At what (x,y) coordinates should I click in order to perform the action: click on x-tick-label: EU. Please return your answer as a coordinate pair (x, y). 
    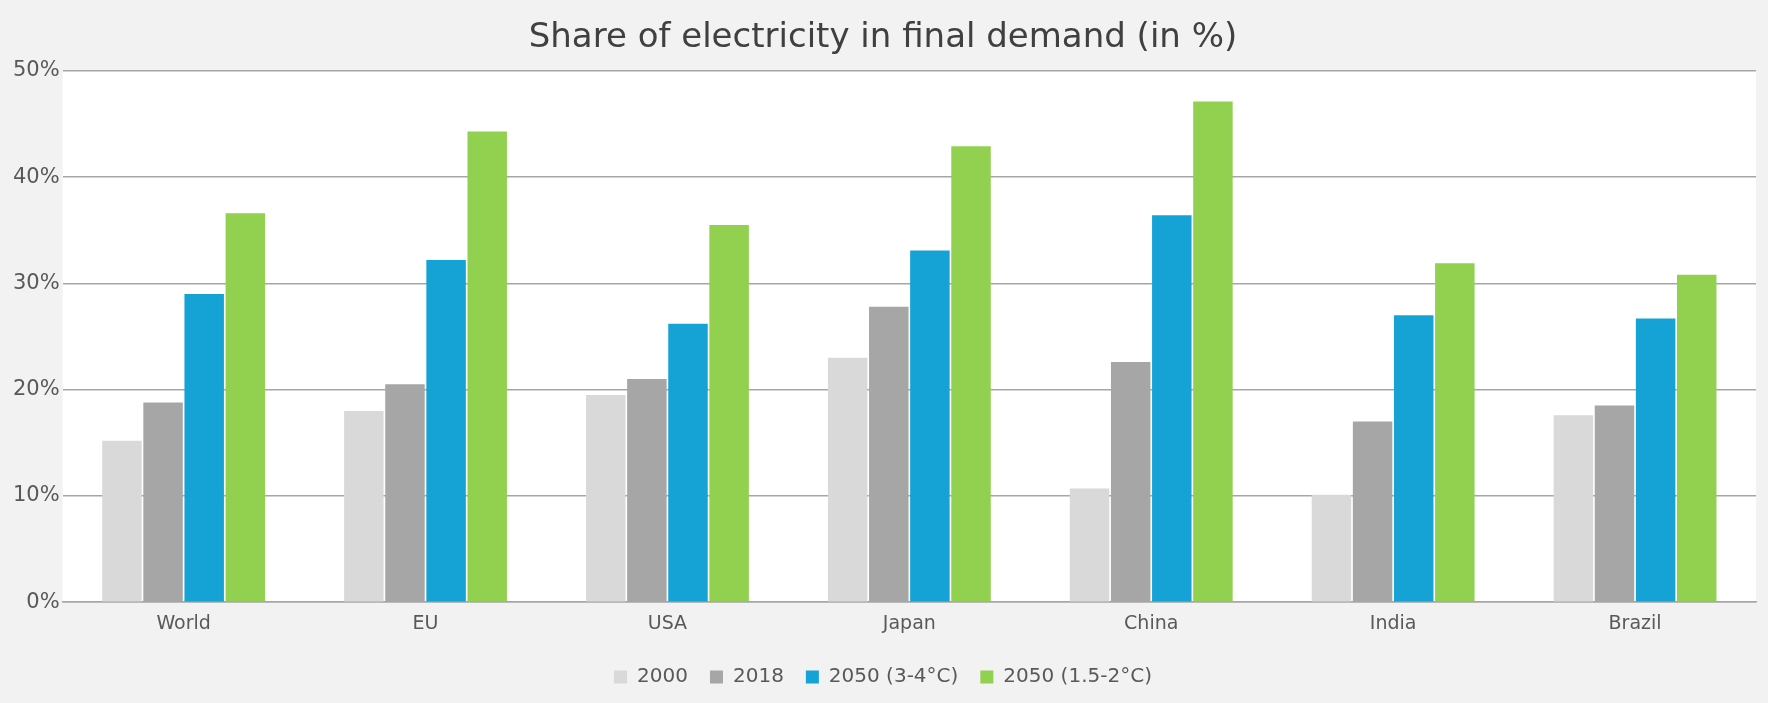
    Looking at the image, I should click on (425, 621).